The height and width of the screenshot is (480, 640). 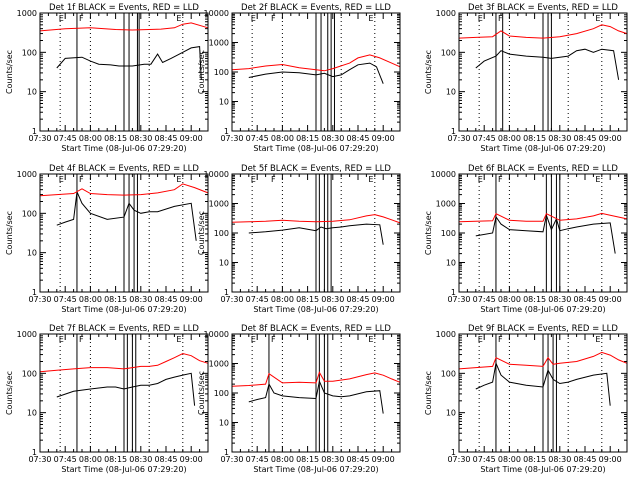 What do you see at coordinates (316, 329) in the screenshot?
I see `chart-title: Det 8f BLACK = Events, RED = LLD` at bounding box center [316, 329].